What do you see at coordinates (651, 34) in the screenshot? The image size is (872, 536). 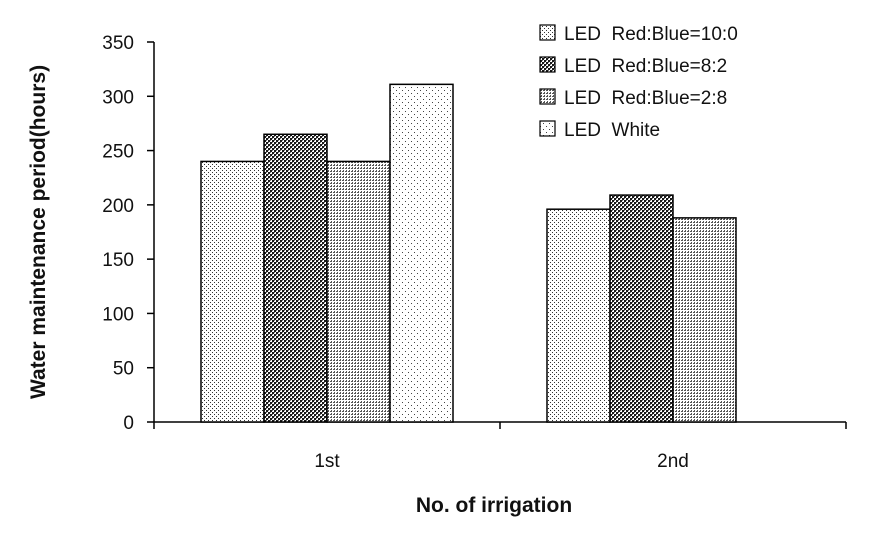 I see `legend-label: LED Red:Blue=10:0` at bounding box center [651, 34].